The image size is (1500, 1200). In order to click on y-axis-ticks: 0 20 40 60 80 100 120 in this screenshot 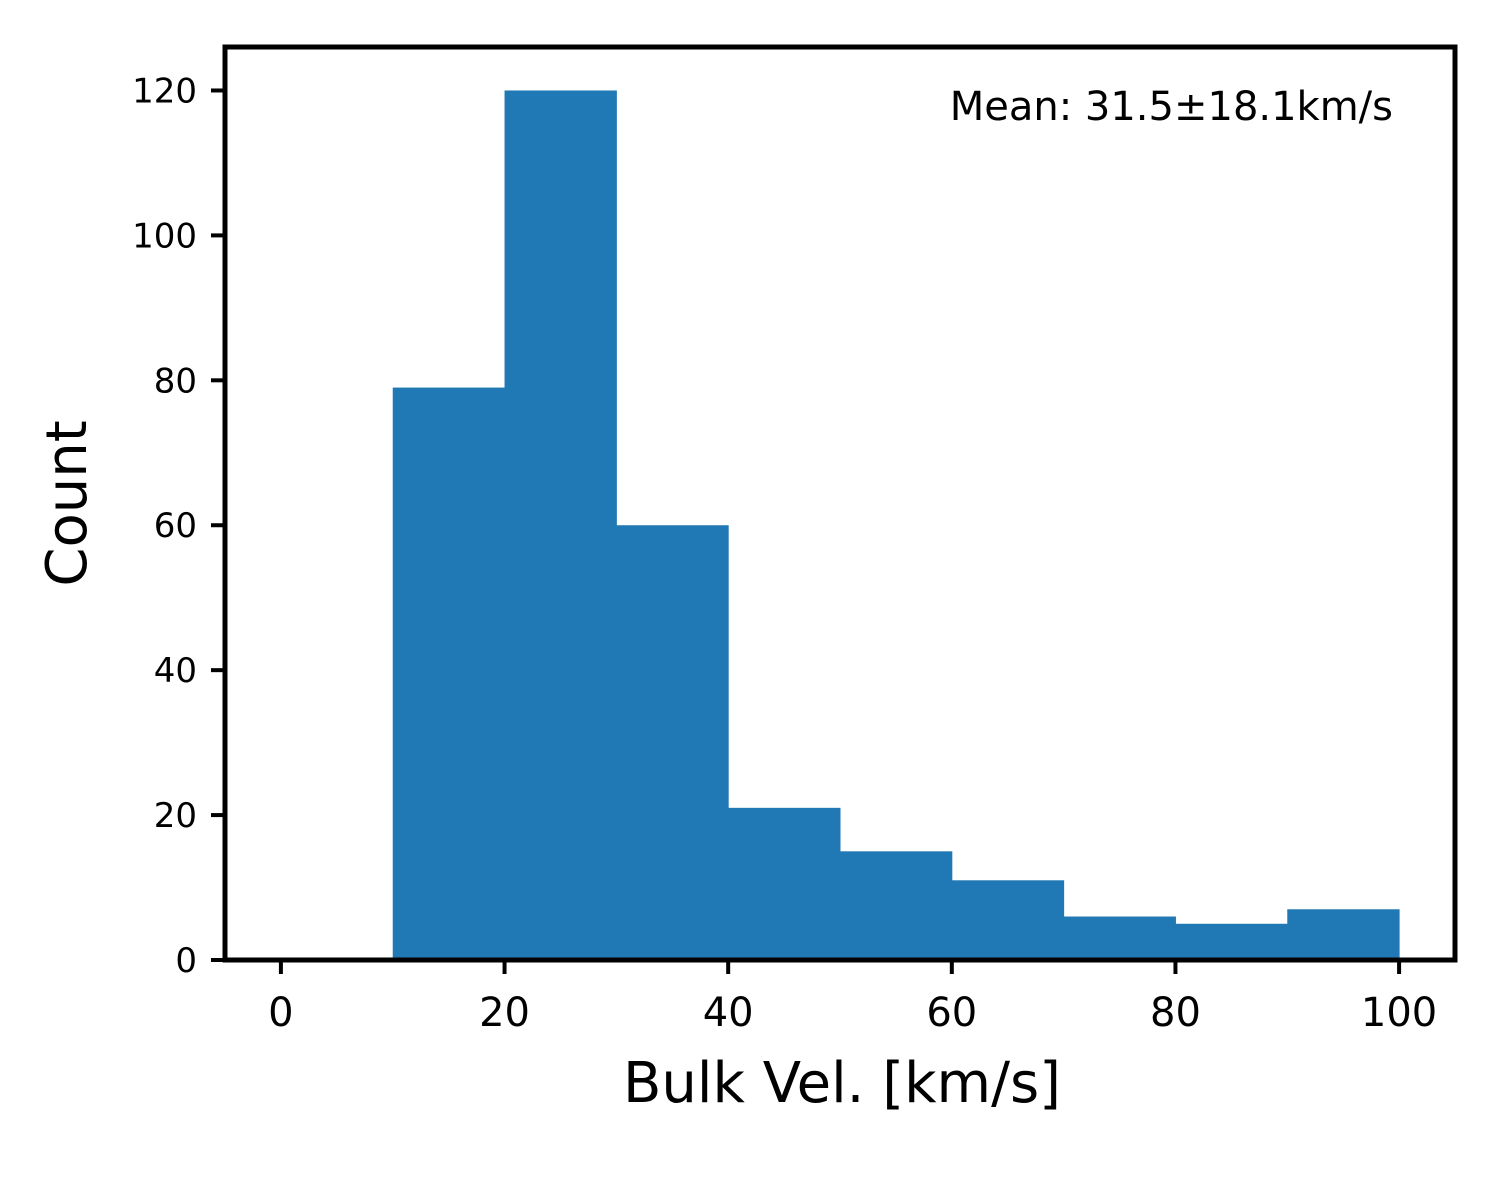, I will do `click(178, 526)`.